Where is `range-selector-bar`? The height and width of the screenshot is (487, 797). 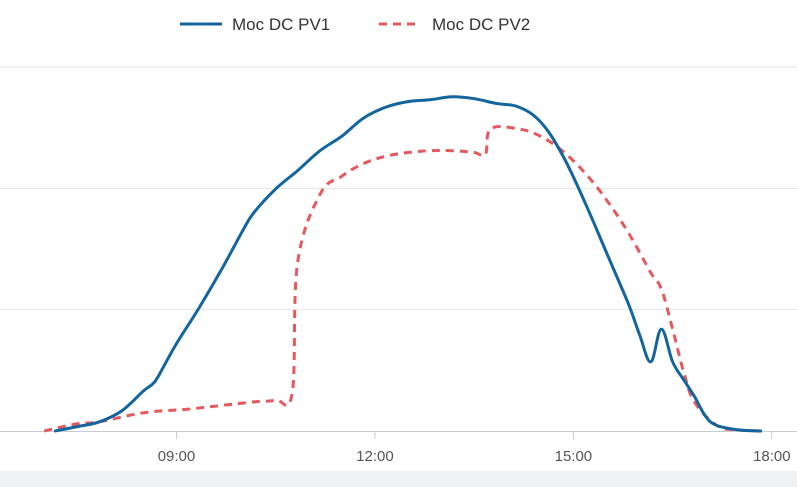 range-selector-bar is located at coordinates (398, 479).